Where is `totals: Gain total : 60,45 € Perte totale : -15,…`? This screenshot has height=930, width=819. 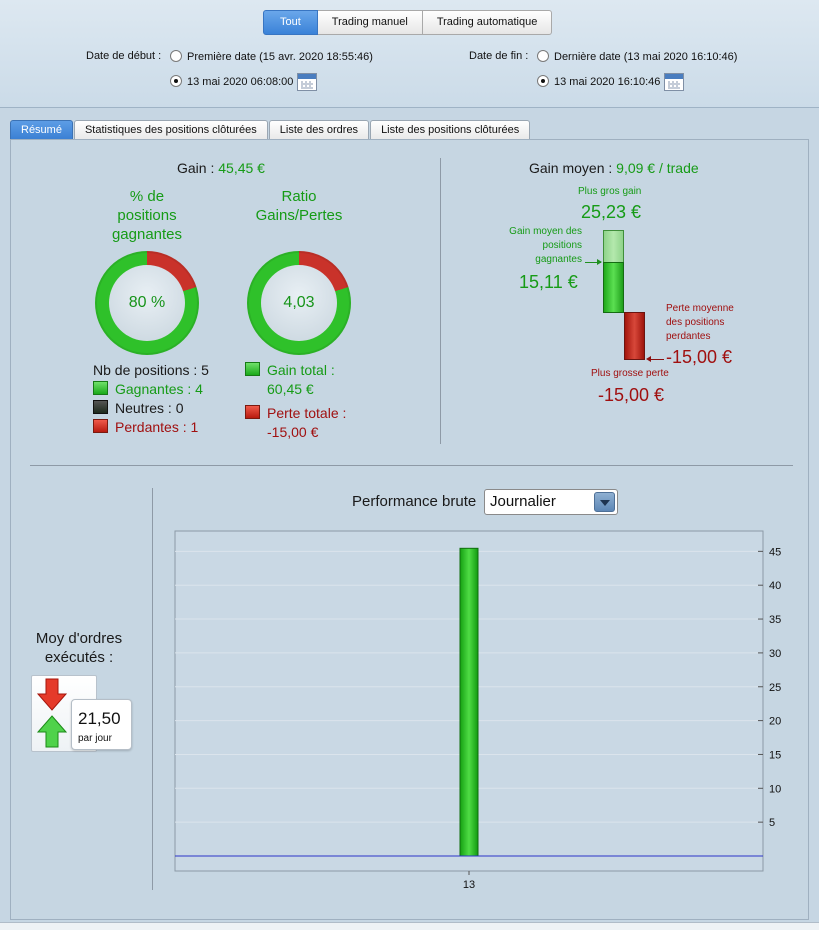 totals: Gain total : 60,45 € Perte totale : -15,… is located at coordinates (295, 401).